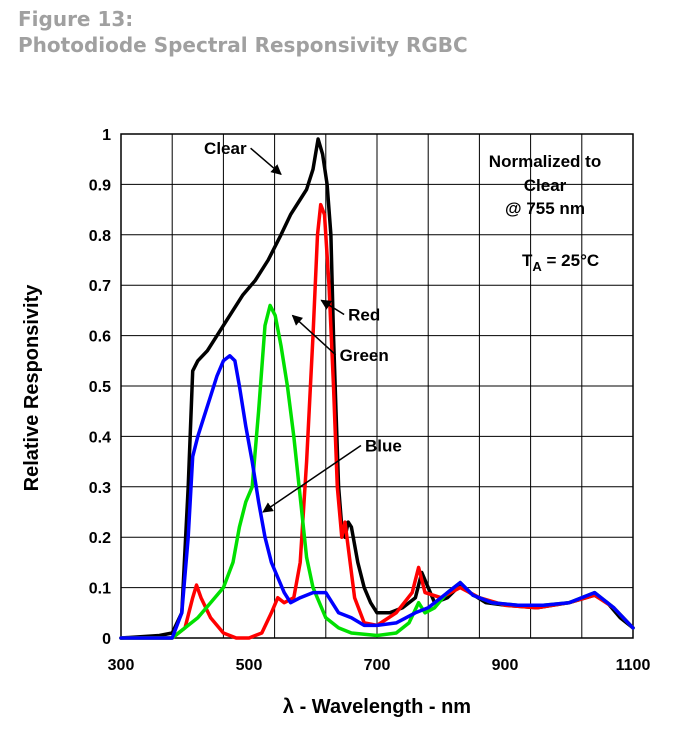 Image resolution: width=674 pixels, height=730 pixels. Describe the element at coordinates (100, 185) in the screenshot. I see `y-tick-label: 0.9` at that location.